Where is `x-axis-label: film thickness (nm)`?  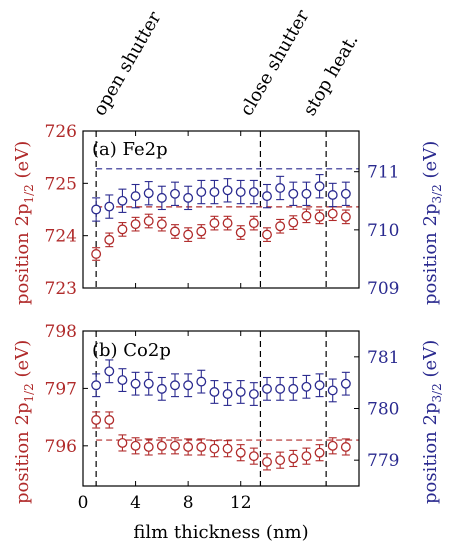 x-axis-label: film thickness (nm) is located at coordinates (220, 532).